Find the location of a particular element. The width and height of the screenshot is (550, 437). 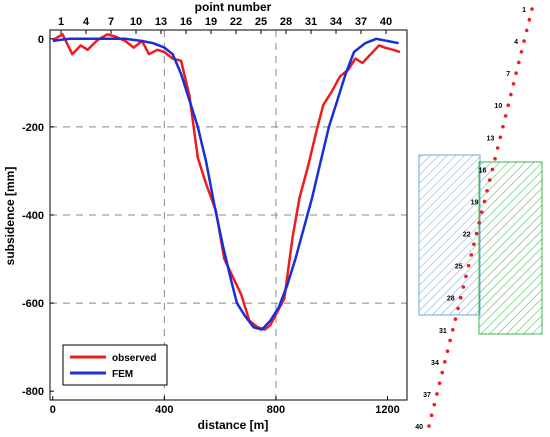

section-point-label: 10 is located at coordinates (498, 106).